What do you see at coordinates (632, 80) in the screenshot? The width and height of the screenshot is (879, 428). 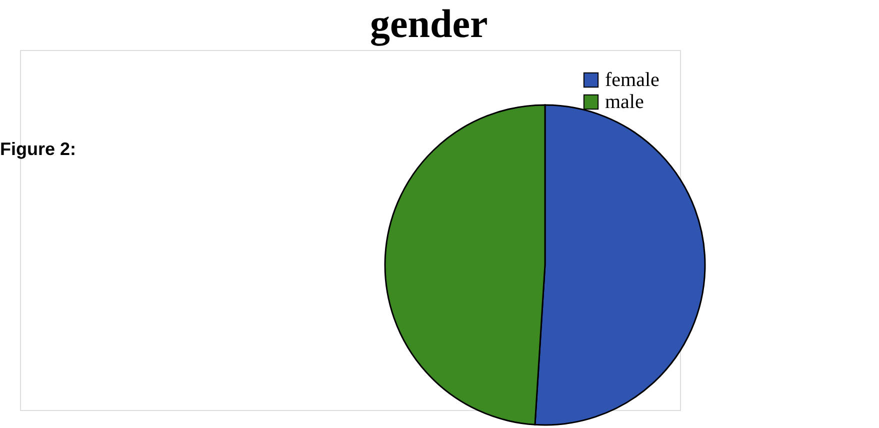 I see `legend-label: female` at bounding box center [632, 80].